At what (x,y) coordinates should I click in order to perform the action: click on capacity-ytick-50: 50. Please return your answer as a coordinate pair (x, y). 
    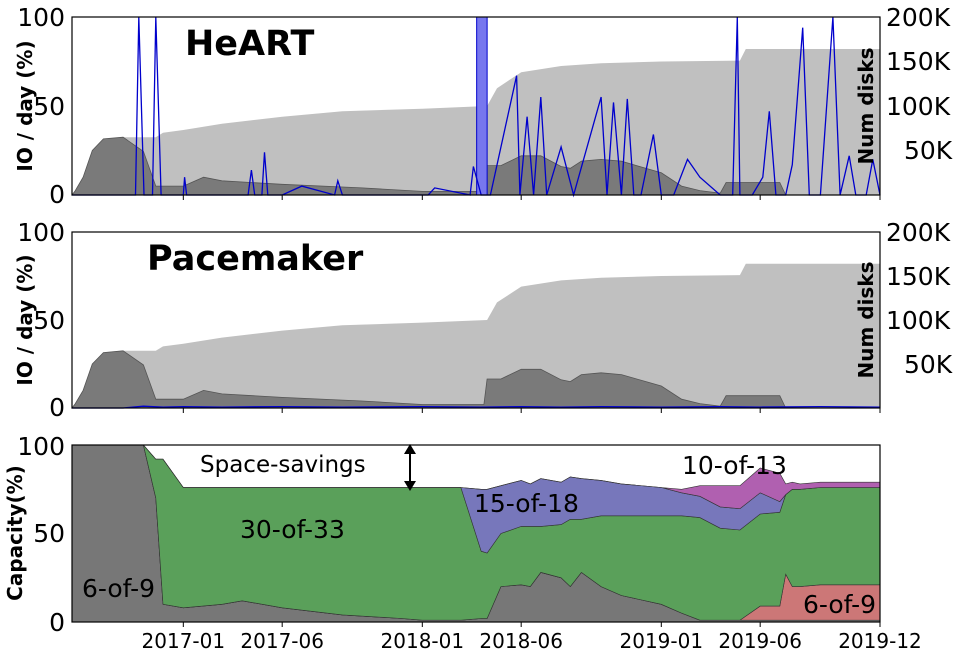
    Looking at the image, I should click on (49, 533).